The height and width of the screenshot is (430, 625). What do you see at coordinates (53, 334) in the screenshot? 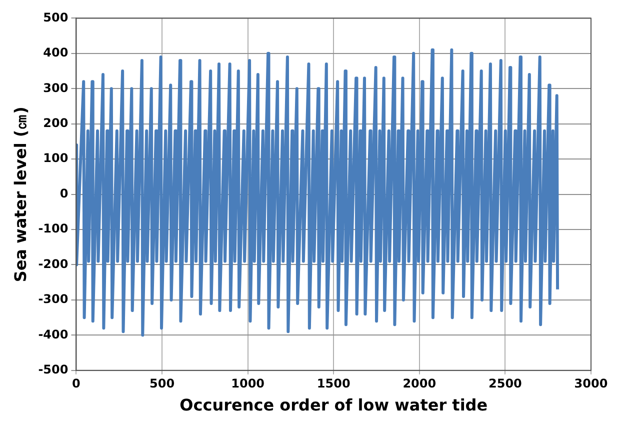
I see `y-tick-label: -400` at bounding box center [53, 334].